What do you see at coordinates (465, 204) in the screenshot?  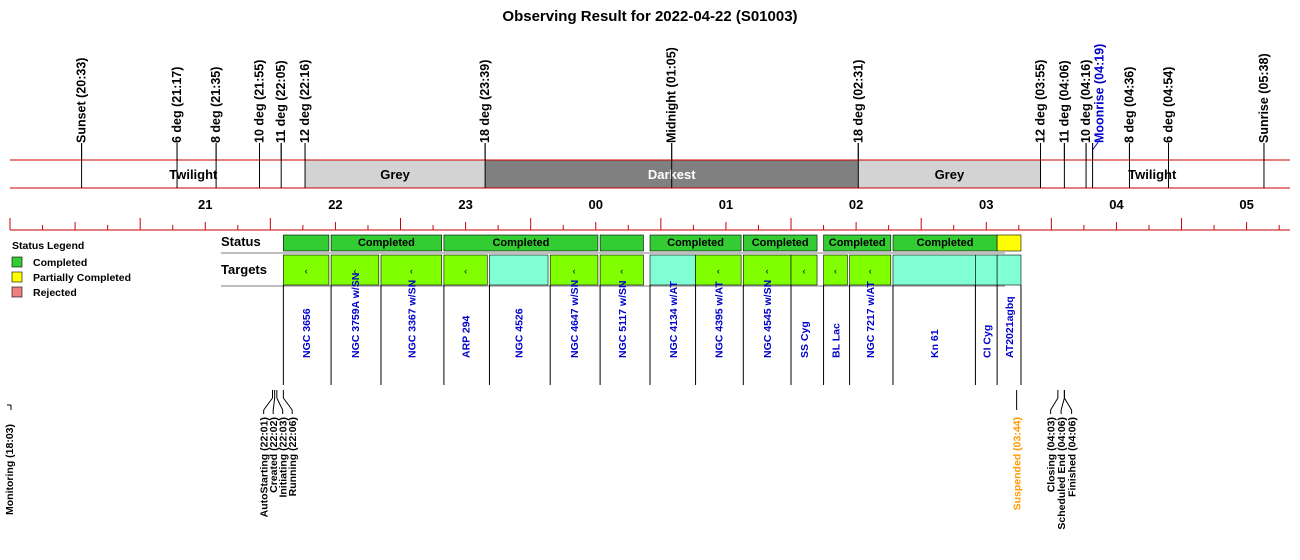 I see `hour-tick-label: 23` at bounding box center [465, 204].